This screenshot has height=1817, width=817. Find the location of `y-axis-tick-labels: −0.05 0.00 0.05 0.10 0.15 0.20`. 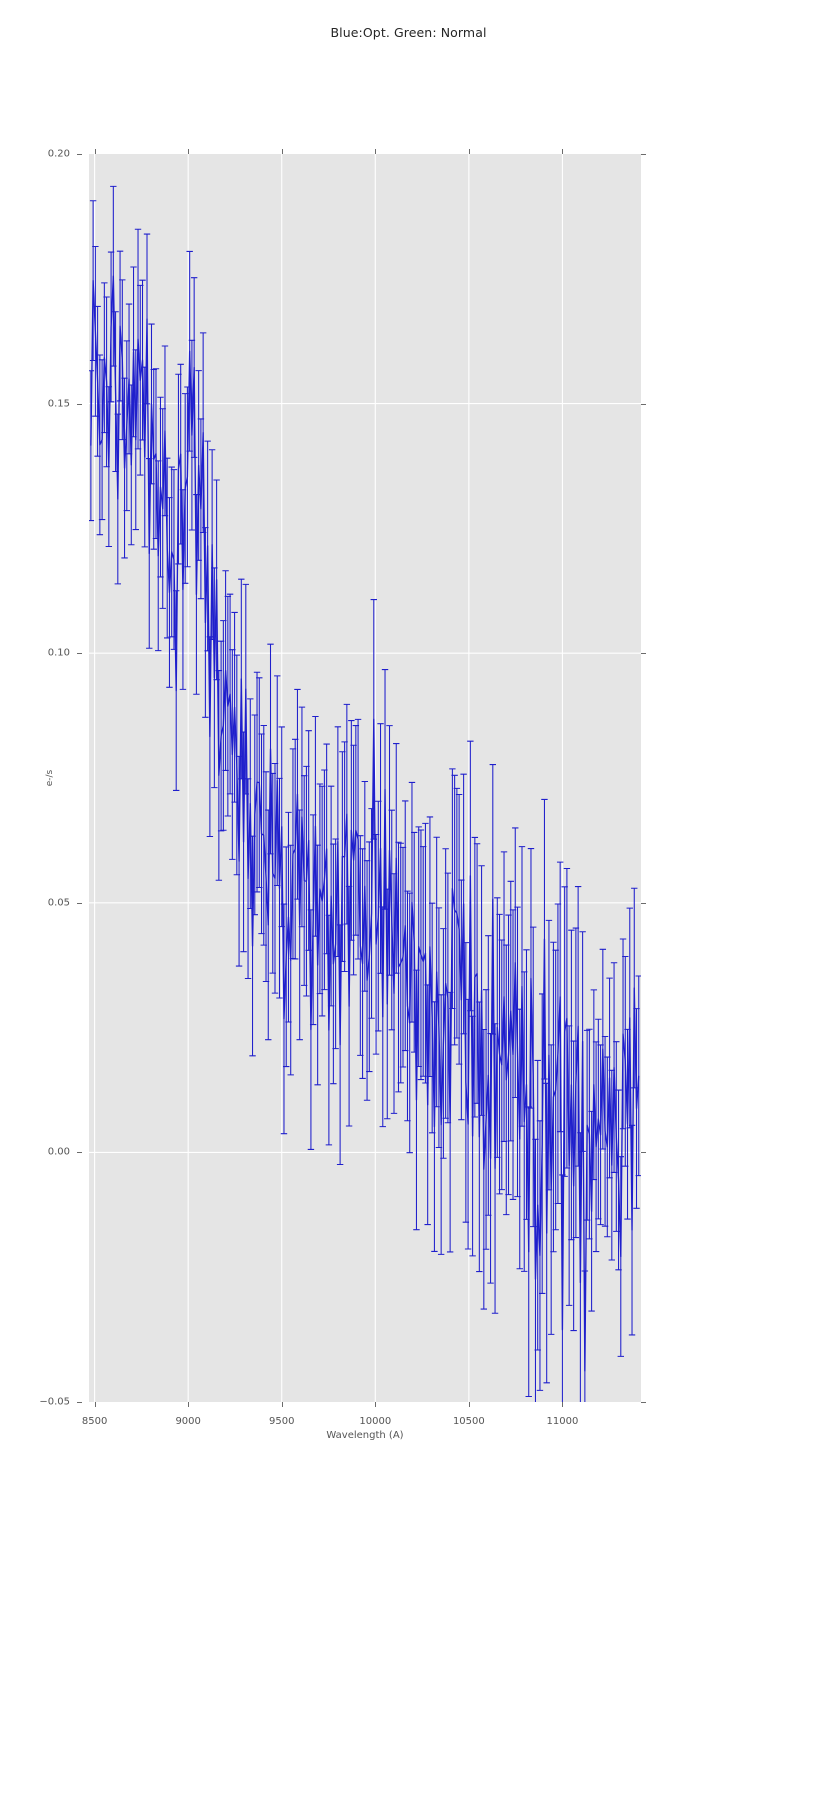

y-axis-tick-labels: −0.05 0.00 0.05 0.10 0.15 0.20 is located at coordinates (41, 778).